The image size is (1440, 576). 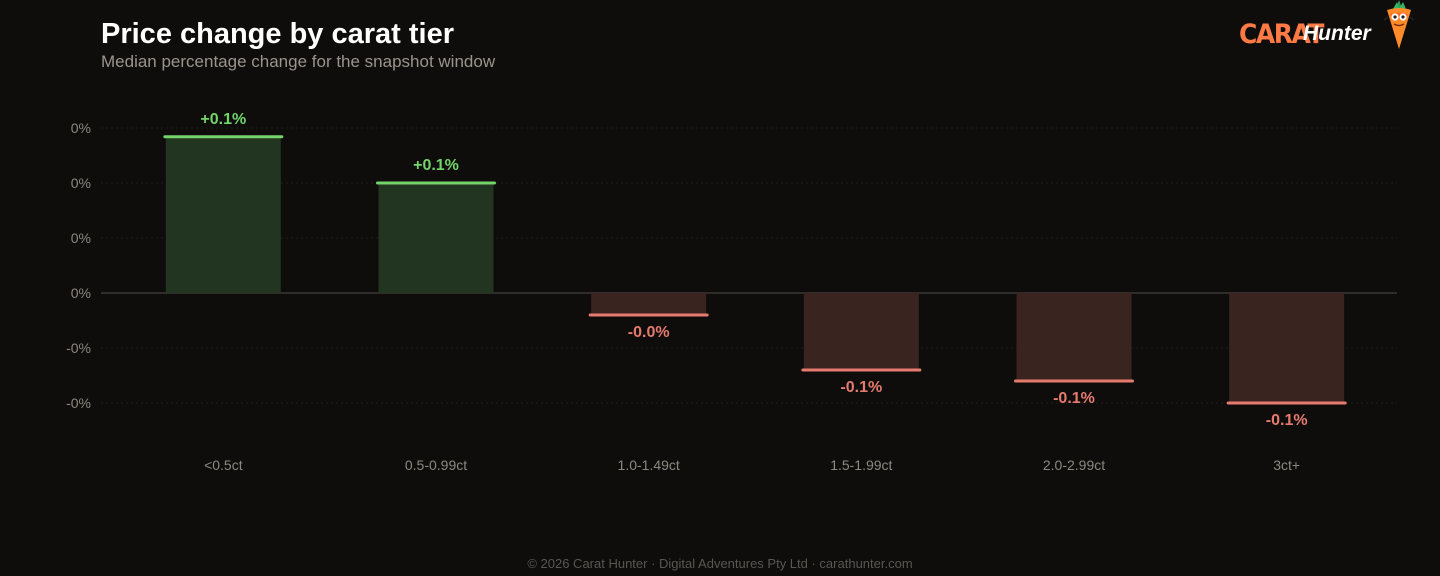 What do you see at coordinates (436, 465) in the screenshot?
I see `x-tick-label: 0.5-0.99ct` at bounding box center [436, 465].